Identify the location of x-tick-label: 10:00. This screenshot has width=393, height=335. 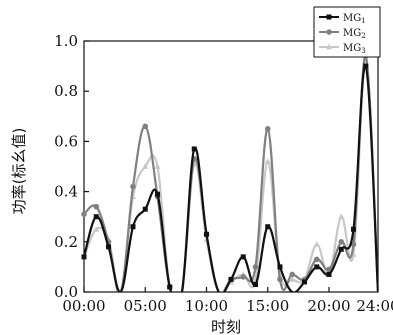
(206, 306).